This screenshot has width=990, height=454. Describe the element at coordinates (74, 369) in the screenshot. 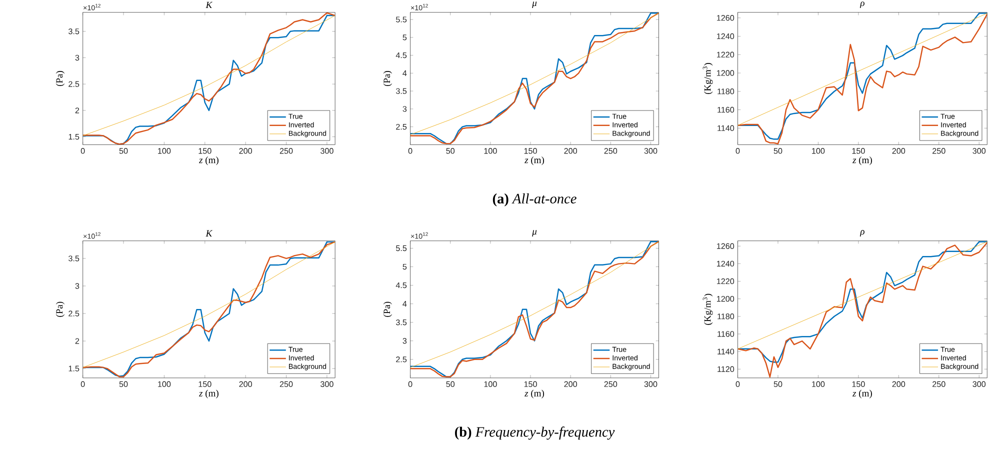

I see `y-tick-label: 1.5` at that location.